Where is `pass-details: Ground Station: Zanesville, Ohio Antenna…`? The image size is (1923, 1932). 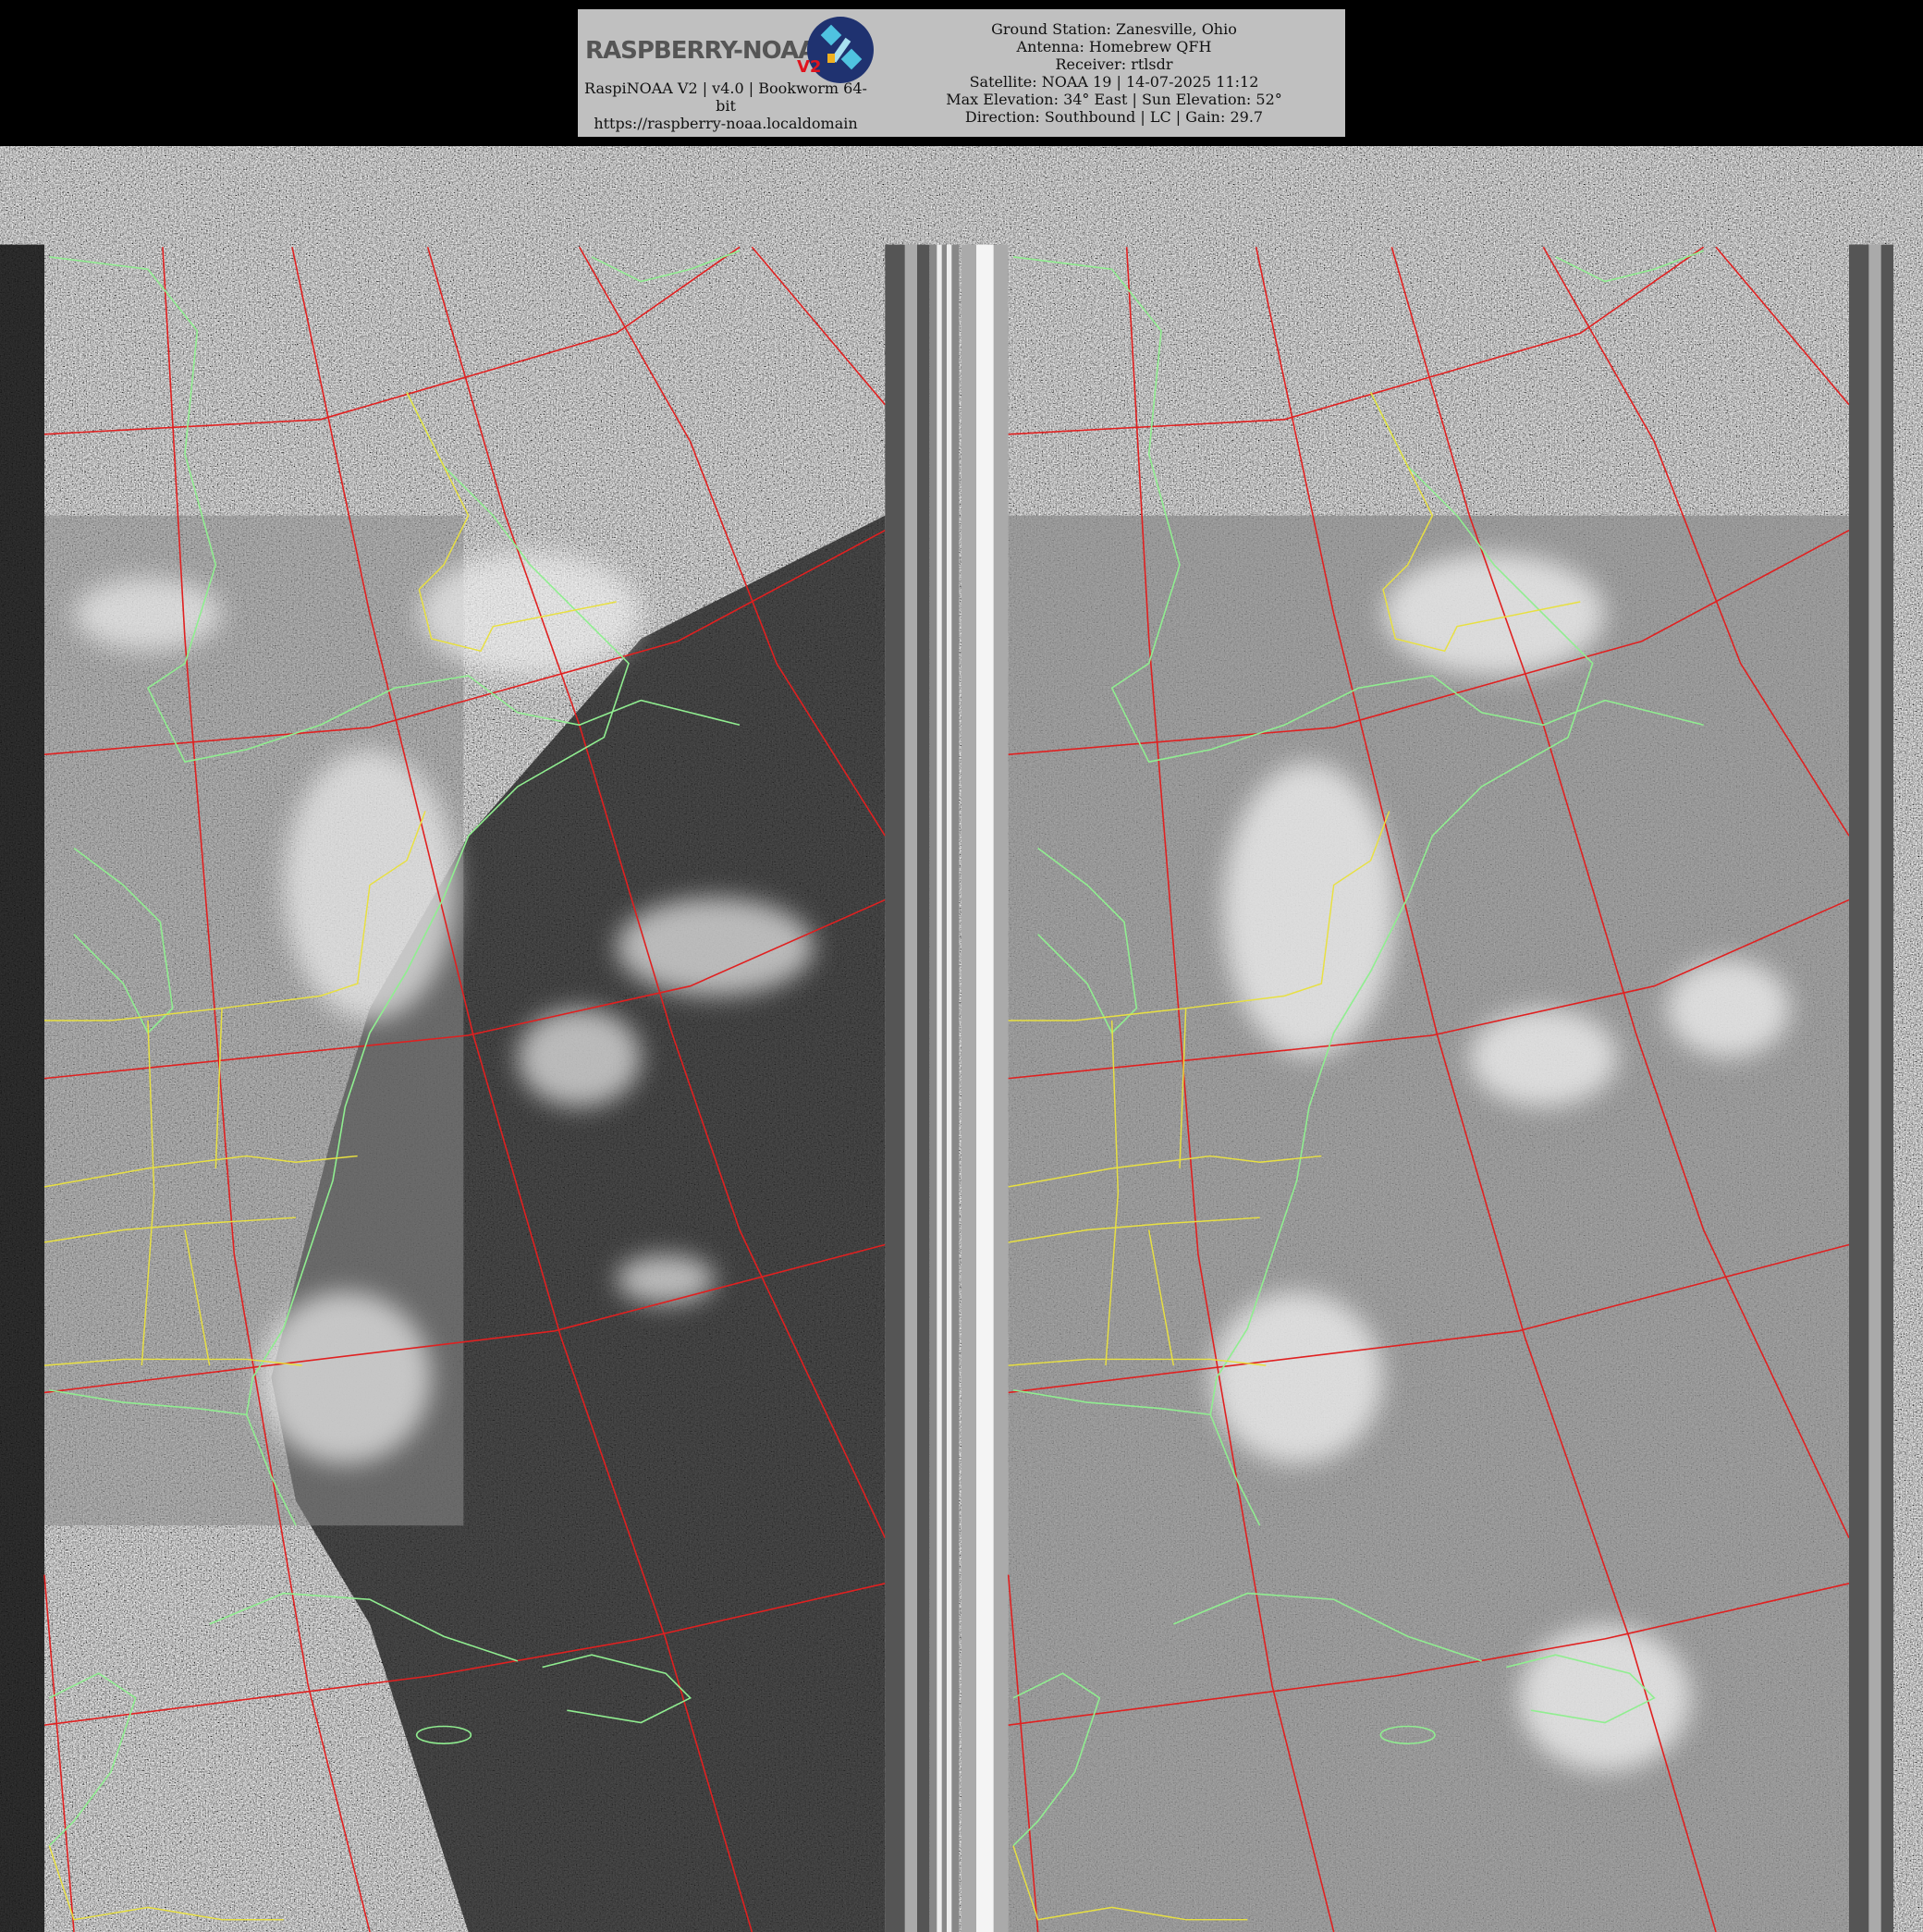
pass-details: Ground Station: Zanesville, Ohio Antenna… is located at coordinates (1114, 73).